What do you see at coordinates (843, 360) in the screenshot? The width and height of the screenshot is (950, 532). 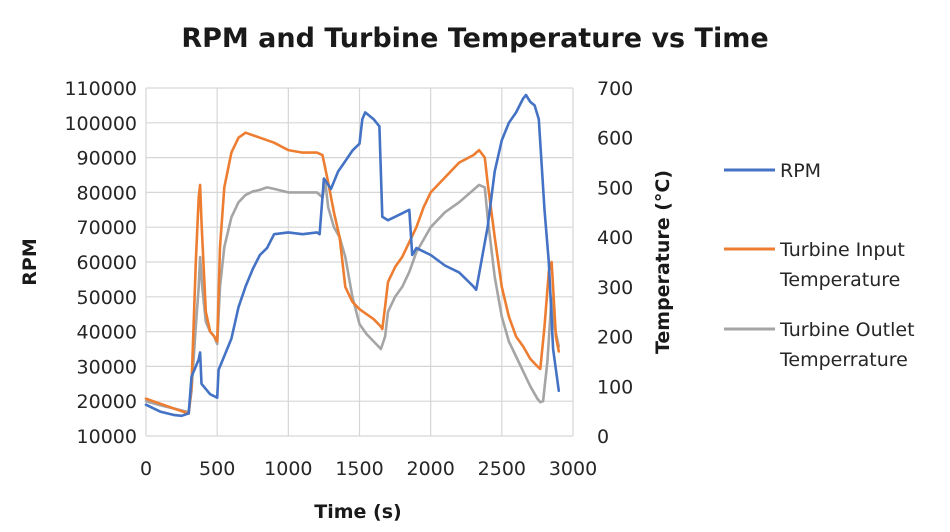 I see `legend-label-turbine-outlet-line2: Temperrature` at bounding box center [843, 360].